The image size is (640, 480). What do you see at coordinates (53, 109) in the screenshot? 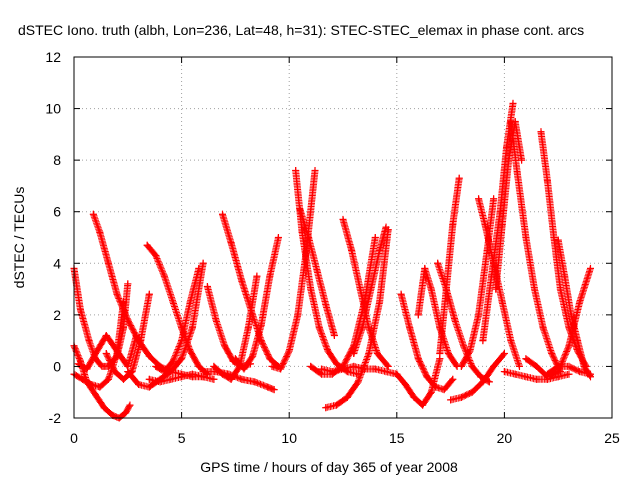
I see `y-tick-label: 10` at bounding box center [53, 109].